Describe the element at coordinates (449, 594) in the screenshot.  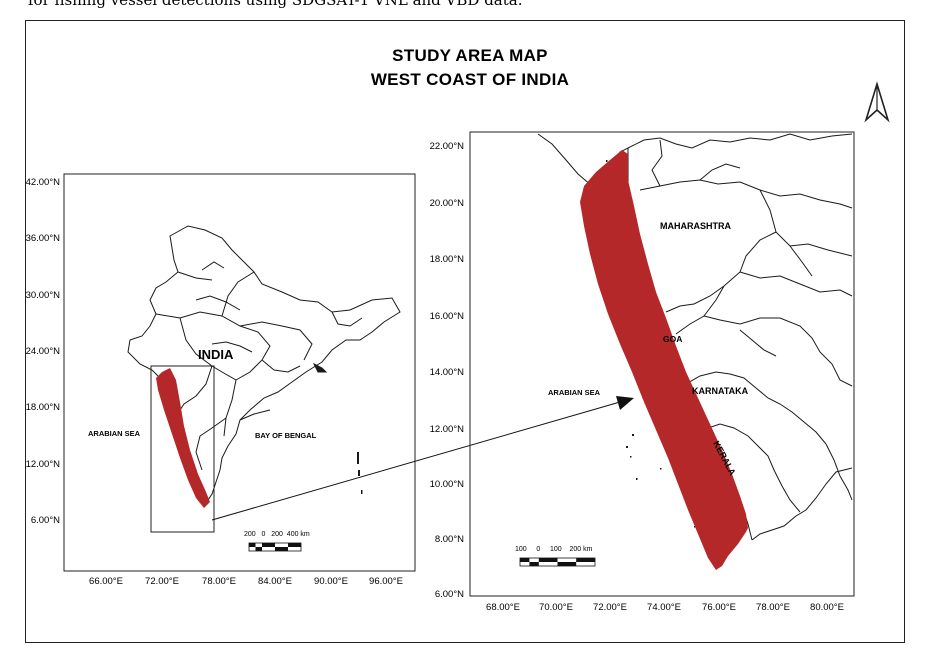
I see `right-lat-tick: 6.00°N` at that location.